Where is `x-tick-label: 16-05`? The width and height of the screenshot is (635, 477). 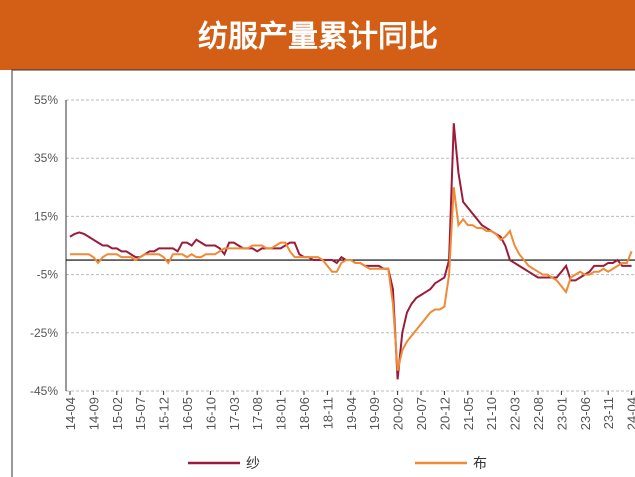
x-tick-label: 16-05 is located at coordinates (187, 413).